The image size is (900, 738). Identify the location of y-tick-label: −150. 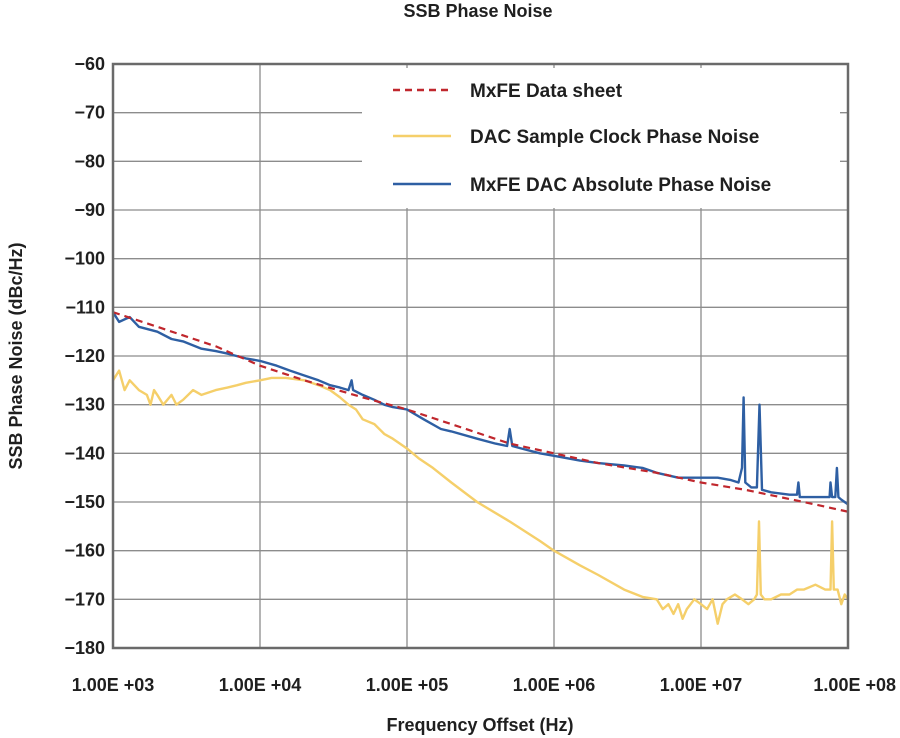
(84, 502).